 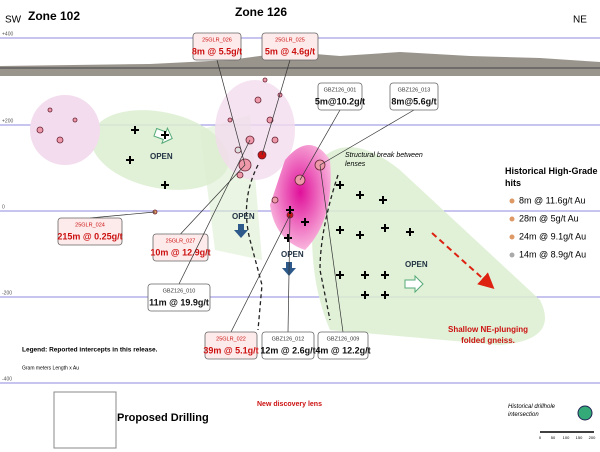 What do you see at coordinates (592, 437) in the screenshot?
I see `scale-label: 200` at bounding box center [592, 437].